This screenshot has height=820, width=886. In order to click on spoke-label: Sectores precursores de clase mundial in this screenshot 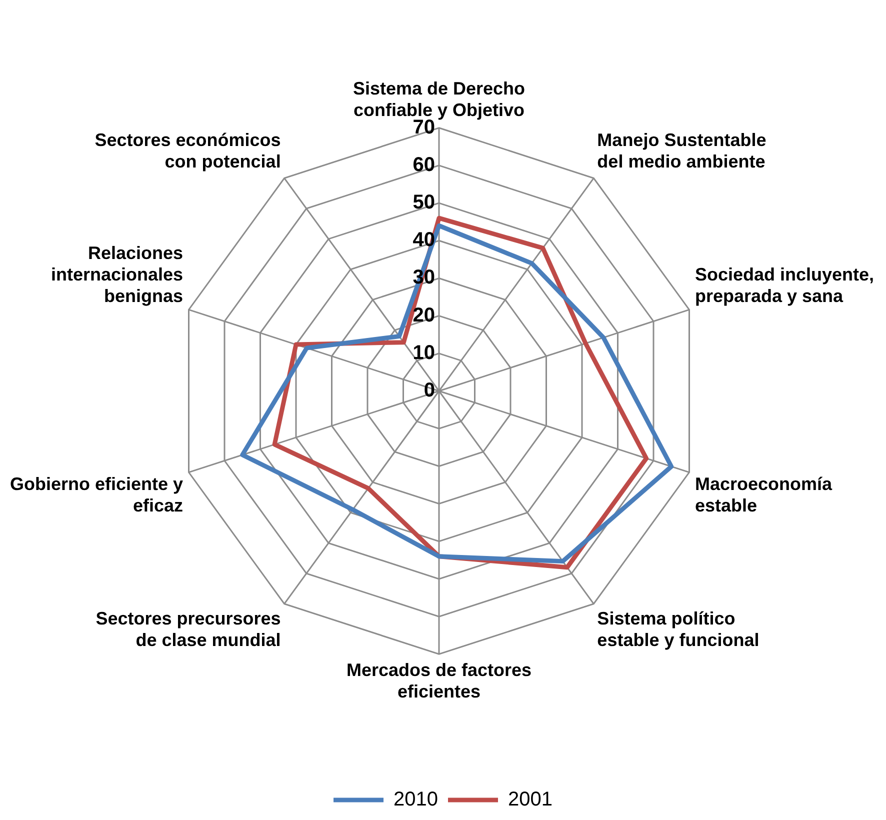, I will do `click(188, 629)`.